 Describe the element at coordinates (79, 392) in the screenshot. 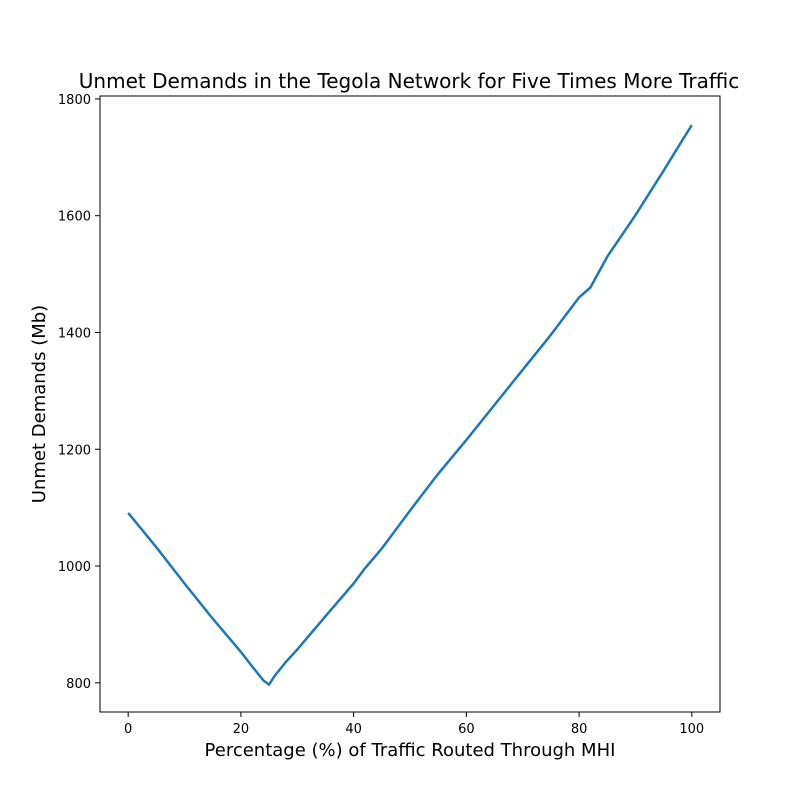

I see `y-axis-ticks: 800 1000 1200 1400 1600 1800` at that location.